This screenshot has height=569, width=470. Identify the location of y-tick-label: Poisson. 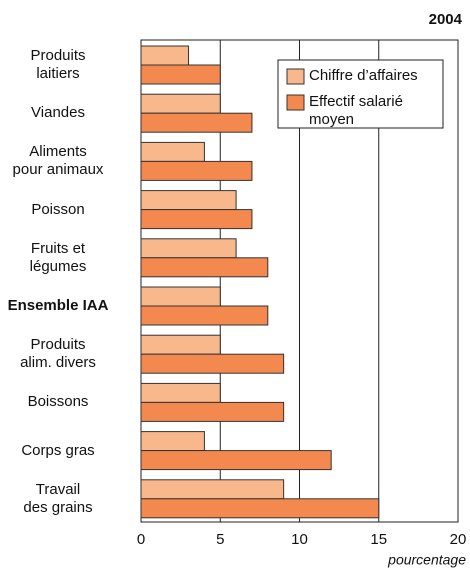
(58, 209).